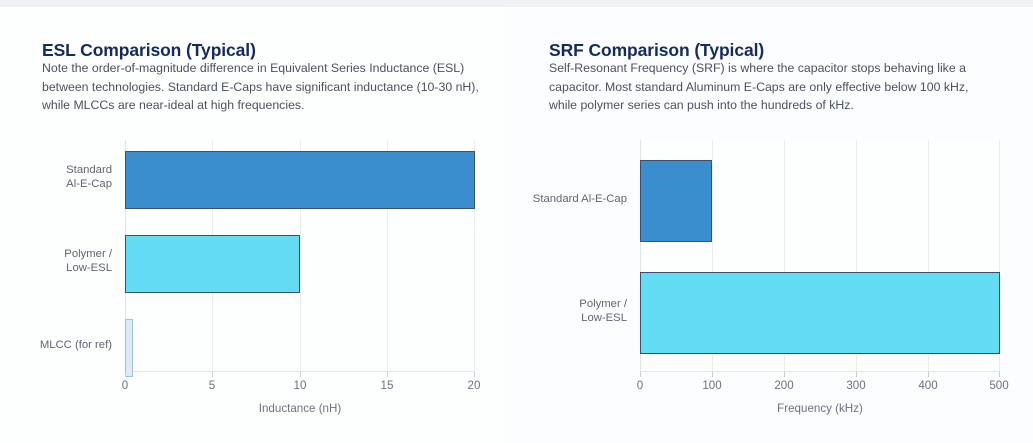 The width and height of the screenshot is (1033, 443). I want to click on page-title-esl: ESL Comparison (Typical), so click(149, 49).